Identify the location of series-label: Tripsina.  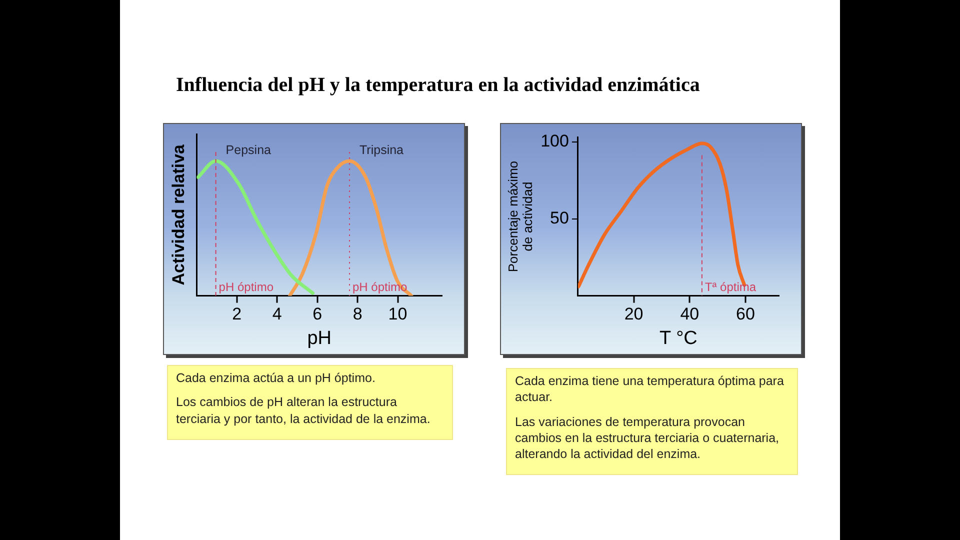
(382, 150).